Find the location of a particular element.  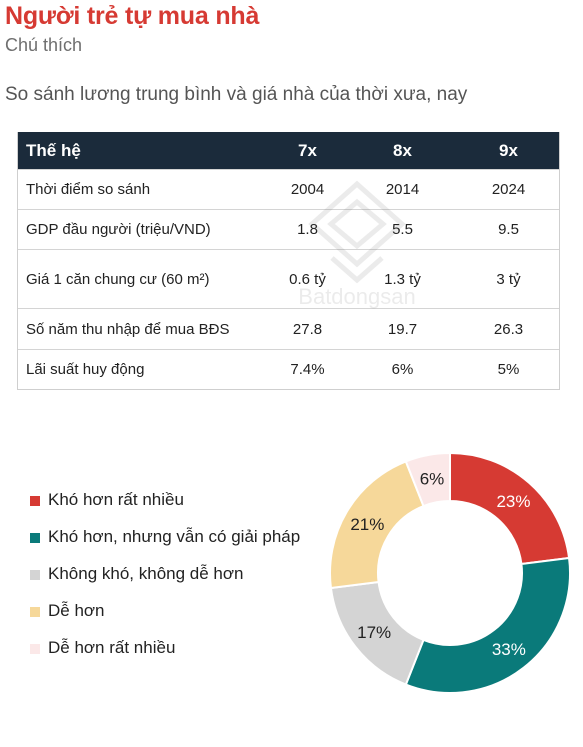

table-header-row: Thế hệ 7x 8x 9x is located at coordinates (288, 151).